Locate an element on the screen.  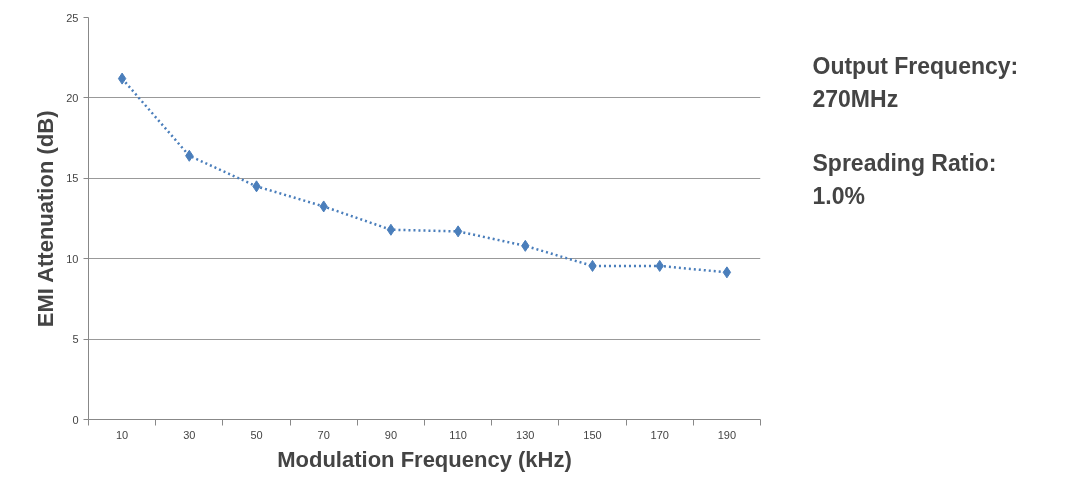
y-axis-title: EMI Attenuation (dB) is located at coordinates (46, 219).